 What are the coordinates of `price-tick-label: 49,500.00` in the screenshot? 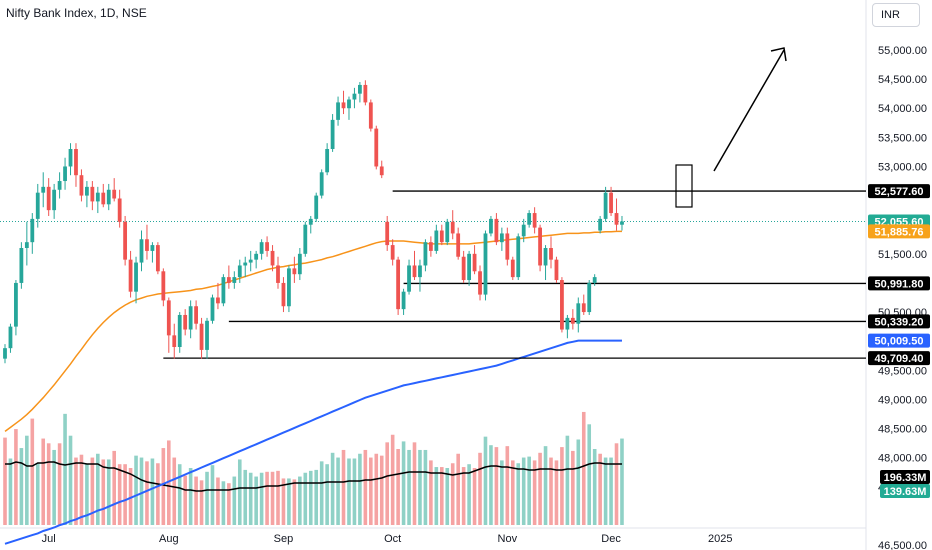 It's located at (902, 371).